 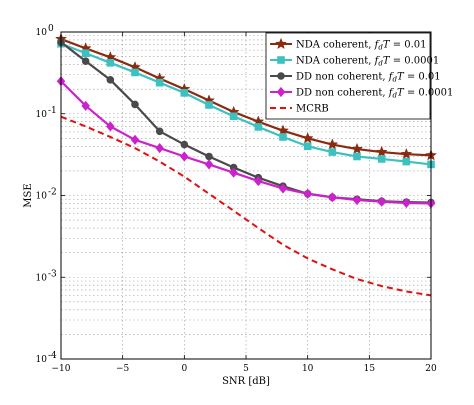 What do you see at coordinates (51, 29) in the screenshot?
I see `y-tick-label-exponent: 0` at bounding box center [51, 29].